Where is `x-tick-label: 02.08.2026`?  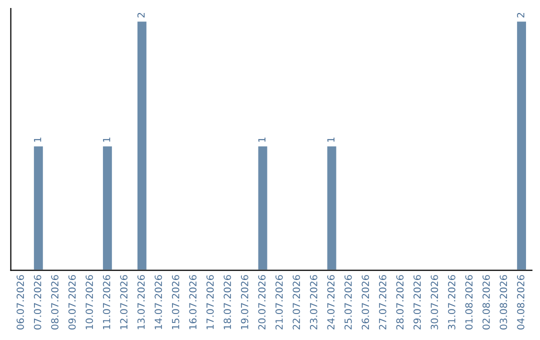
x-tick-label: 02.08.2026 is located at coordinates (486, 302).